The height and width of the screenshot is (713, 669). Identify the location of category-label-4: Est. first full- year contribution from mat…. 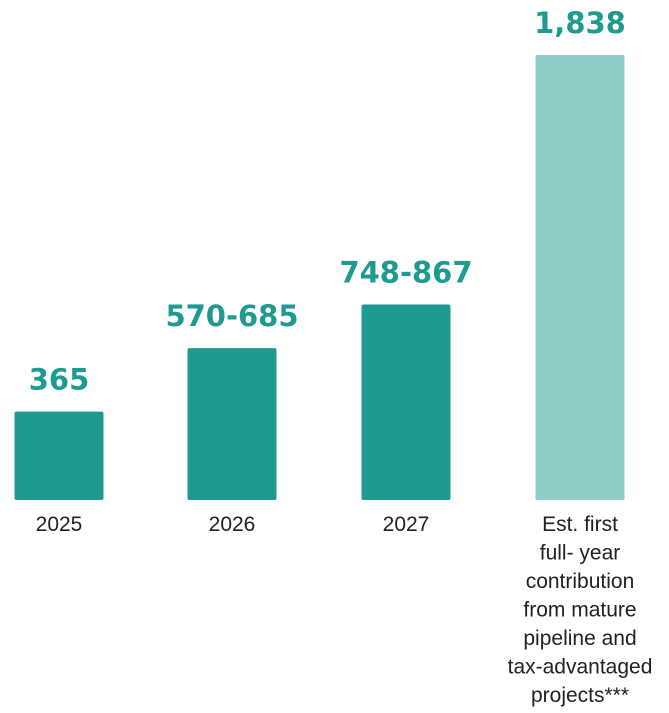
(580, 610).